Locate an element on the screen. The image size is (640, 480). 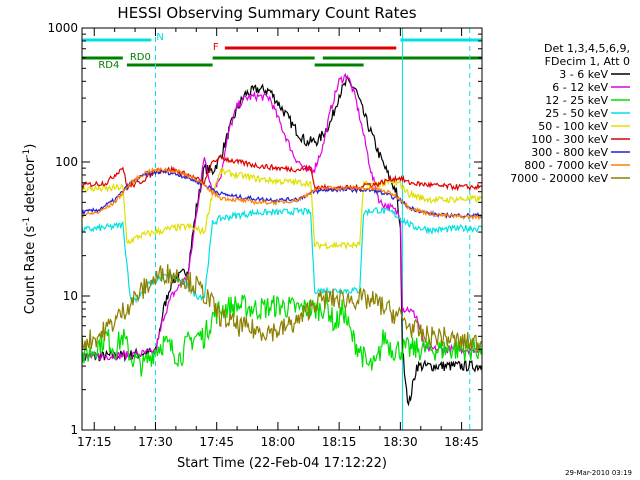
legend-label-5: 100 - 300 keV is located at coordinates (569, 139).